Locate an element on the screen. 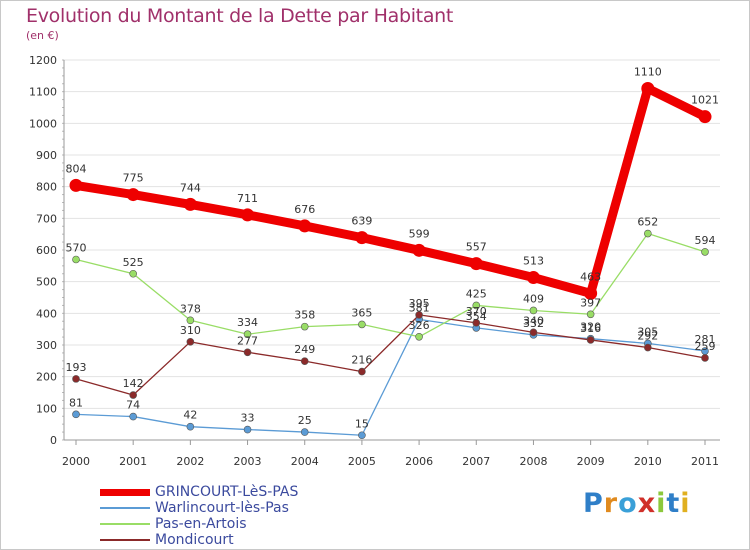 This screenshot has height=550, width=750. legend-swatch-pas-en-artois is located at coordinates (125, 524).